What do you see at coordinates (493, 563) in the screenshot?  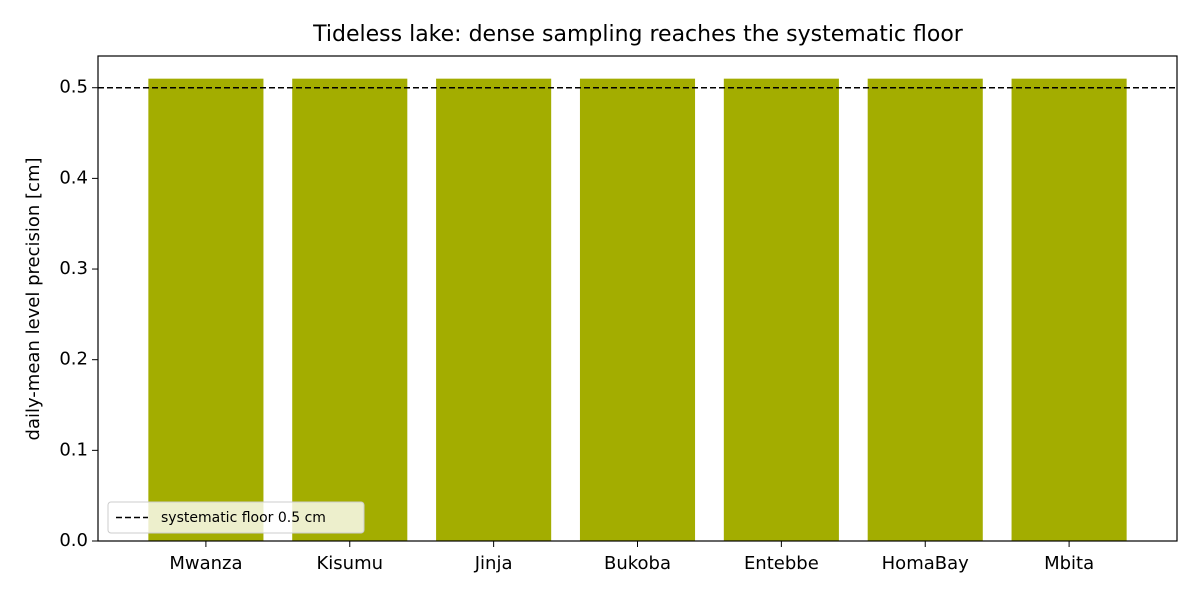 I see `x-tick-label: Jinja` at bounding box center [493, 563].